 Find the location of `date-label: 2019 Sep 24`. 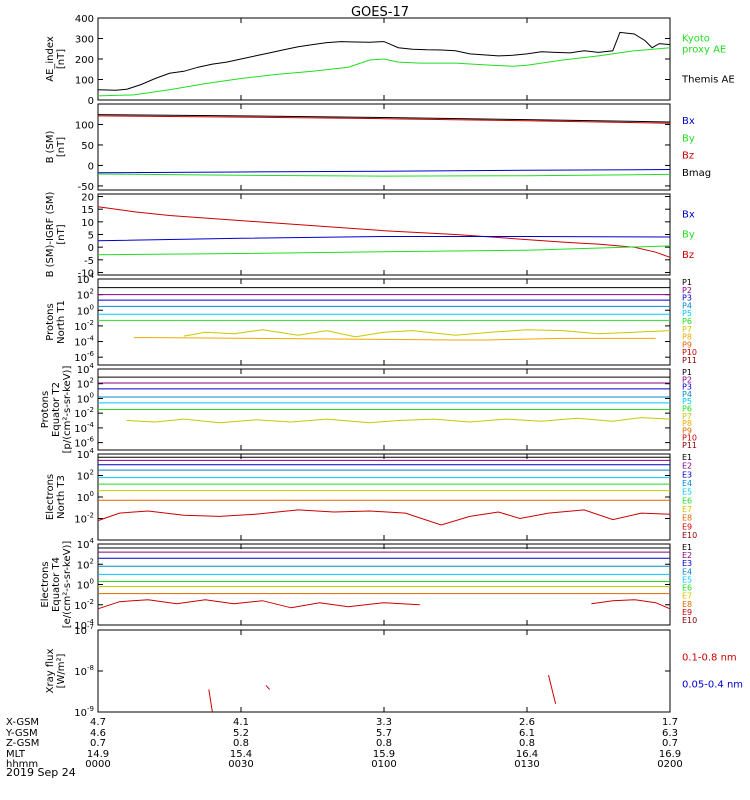

date-label: 2019 Sep 24 is located at coordinates (41, 772).